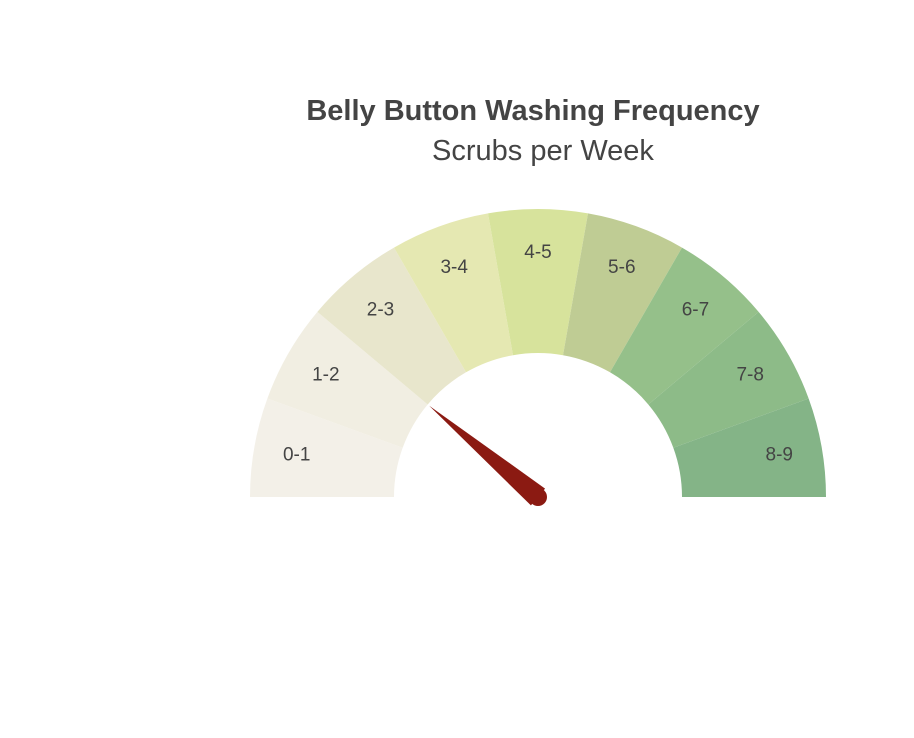  Describe the element at coordinates (779, 454) in the screenshot. I see `segment-label: 8-9` at that location.